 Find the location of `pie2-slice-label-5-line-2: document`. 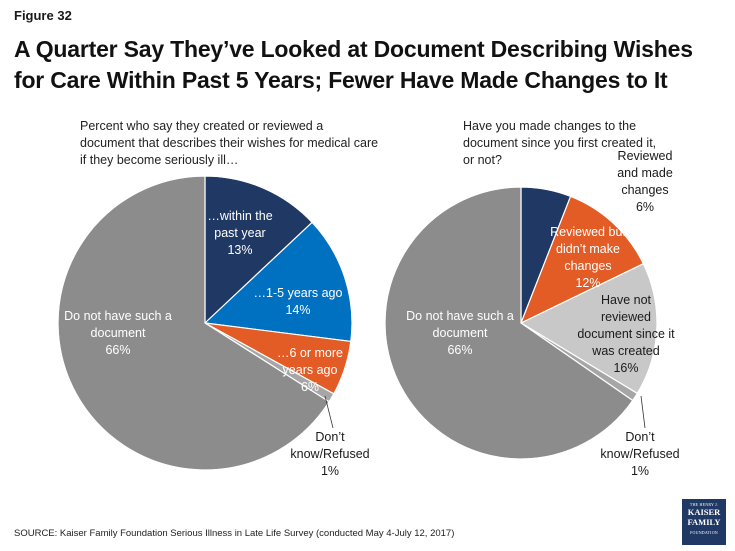

pie2-slice-label-5-line-2: document is located at coordinates (460, 333).